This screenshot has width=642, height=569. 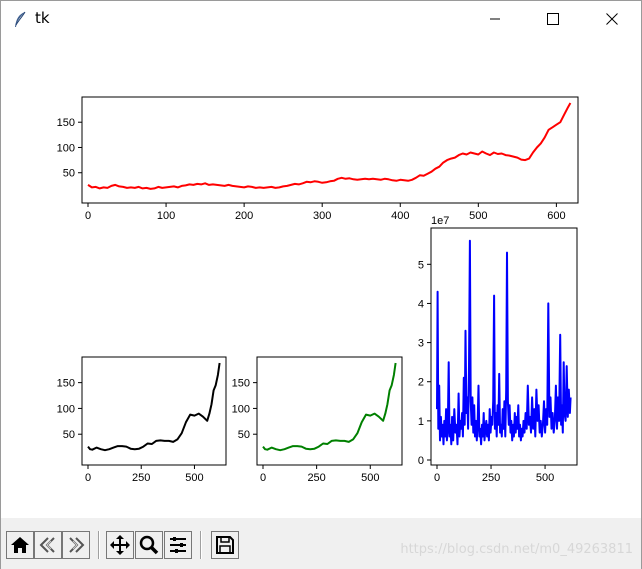 What do you see at coordinates (421, 461) in the screenshot?
I see `subplot-4-ytick-label: 0` at bounding box center [421, 461].